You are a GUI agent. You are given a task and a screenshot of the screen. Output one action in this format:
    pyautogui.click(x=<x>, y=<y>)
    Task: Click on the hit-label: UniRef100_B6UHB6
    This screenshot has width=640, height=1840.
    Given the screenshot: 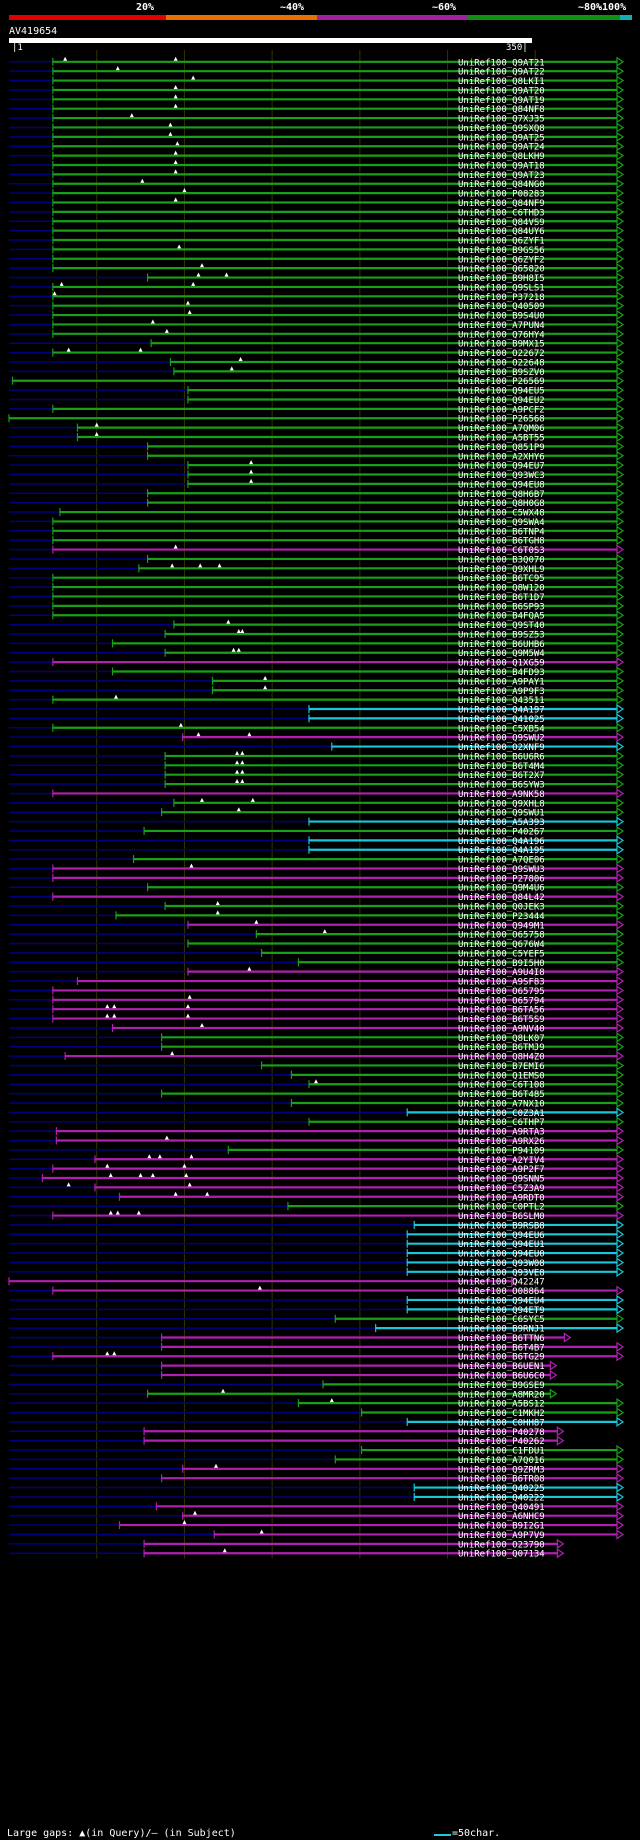 What is the action you would take?
    pyautogui.click(x=501, y=645)
    